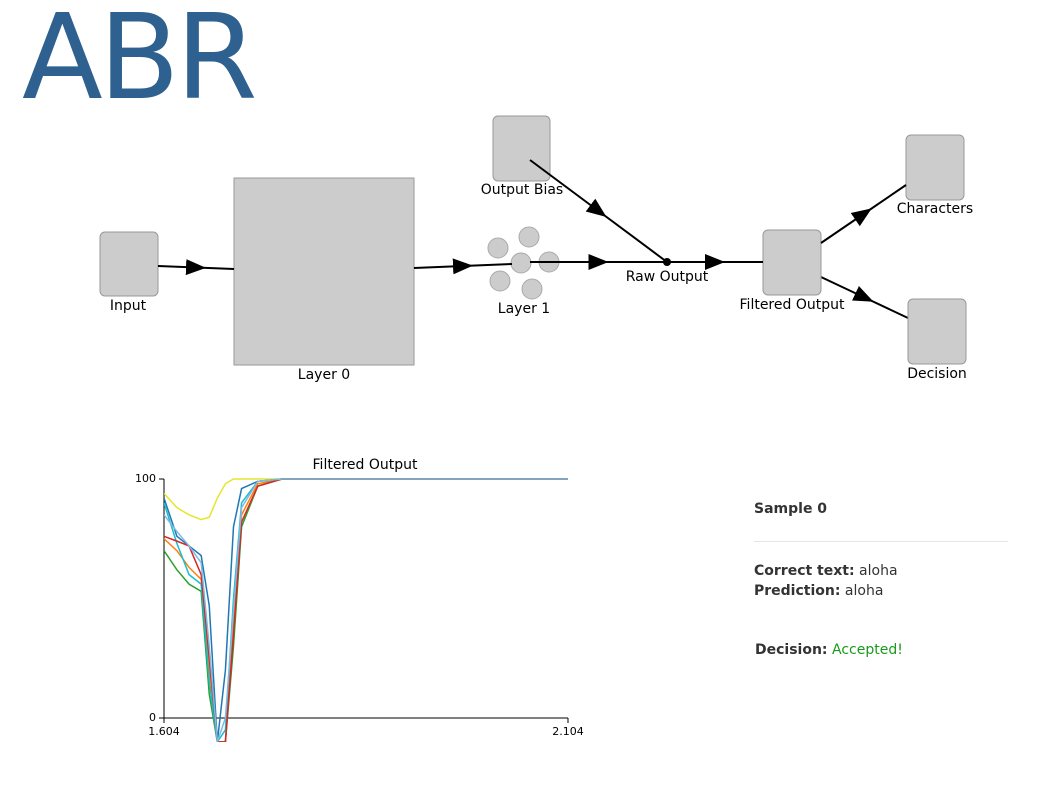  I want to click on sample: Sample 0, so click(791, 509).